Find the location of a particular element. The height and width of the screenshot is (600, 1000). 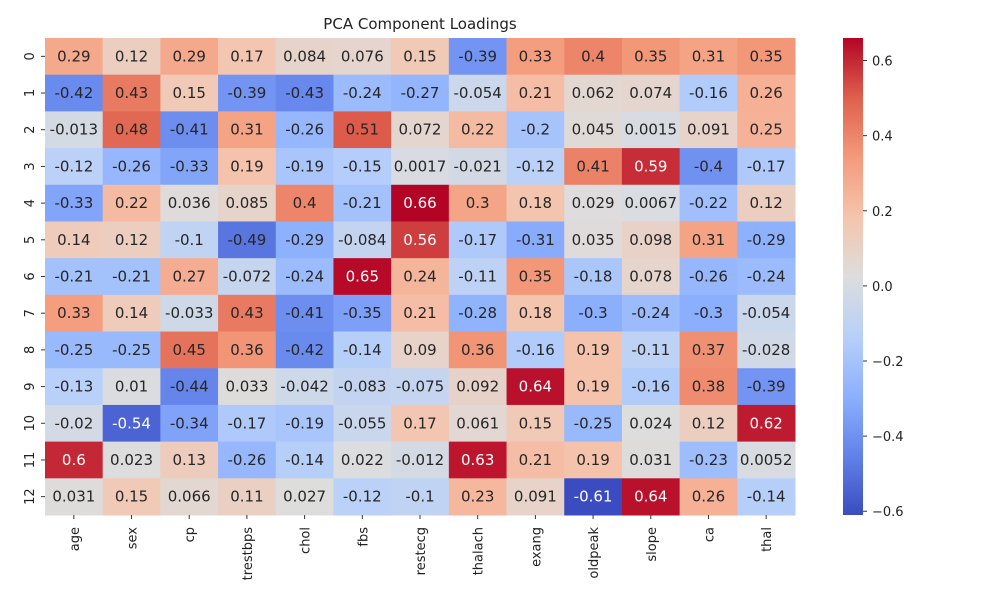

cell-value-label: 0.4 is located at coordinates (305, 203).